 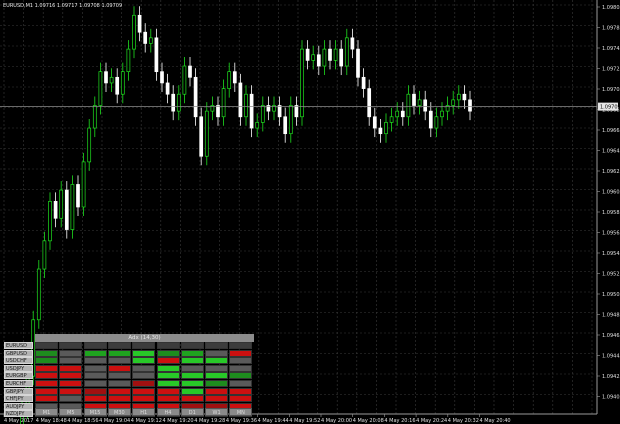 I want to click on time-tick-label: 4 May 20:24, so click(x=431, y=421).